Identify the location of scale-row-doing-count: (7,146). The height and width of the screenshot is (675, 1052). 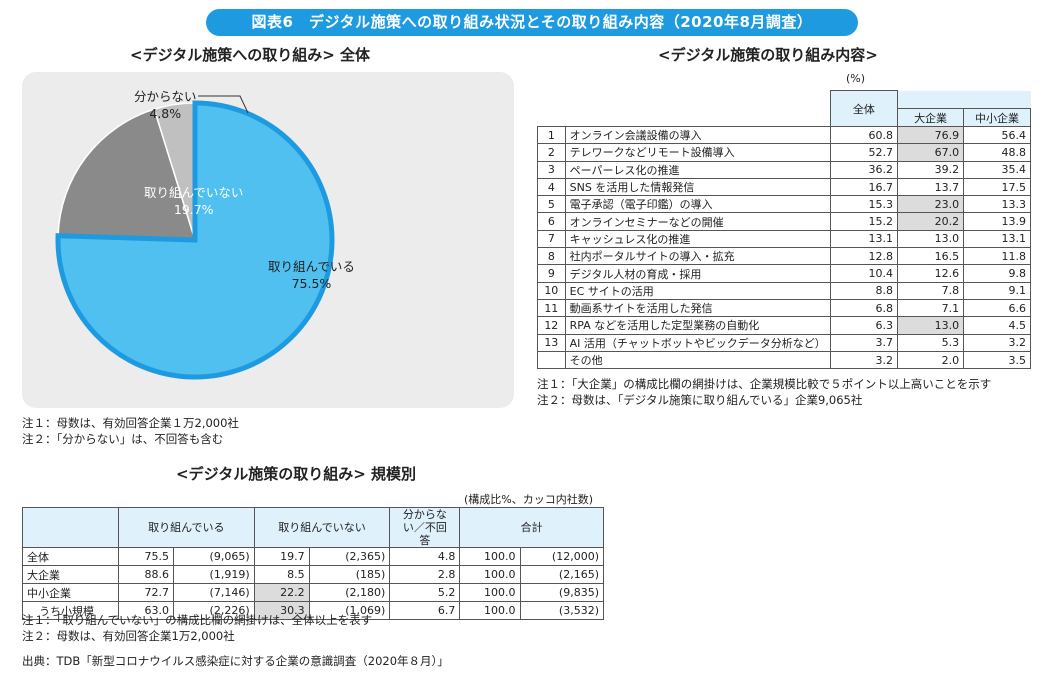
(214, 592).